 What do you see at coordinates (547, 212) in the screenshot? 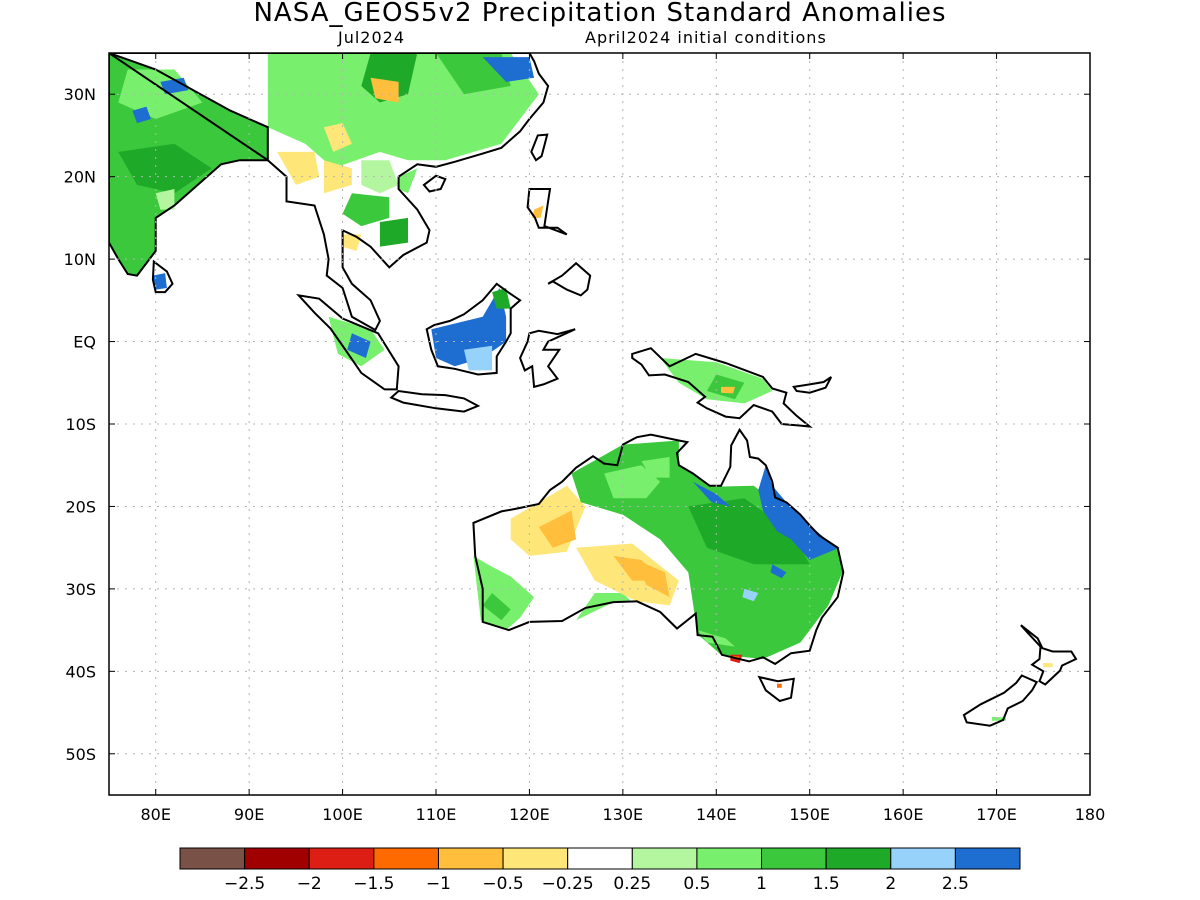
I see `coastline-luzon` at bounding box center [547, 212].